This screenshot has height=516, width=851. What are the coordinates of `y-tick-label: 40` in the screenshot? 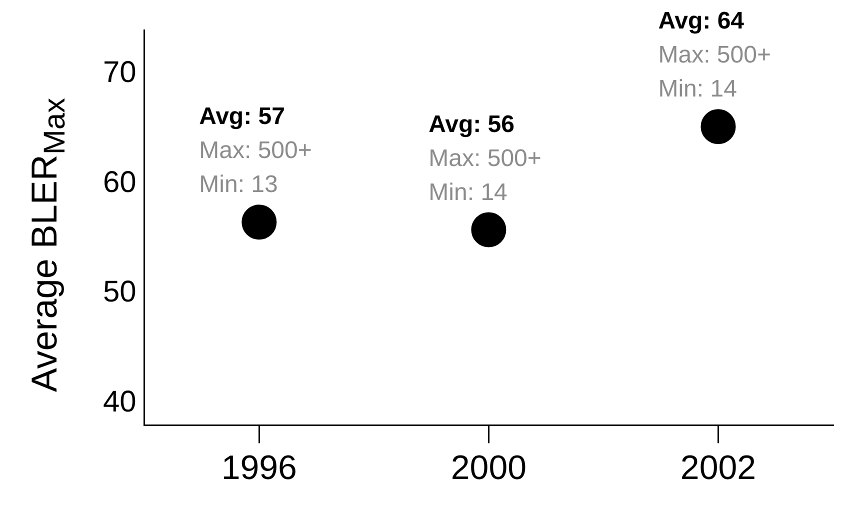 It's located at (119, 402).